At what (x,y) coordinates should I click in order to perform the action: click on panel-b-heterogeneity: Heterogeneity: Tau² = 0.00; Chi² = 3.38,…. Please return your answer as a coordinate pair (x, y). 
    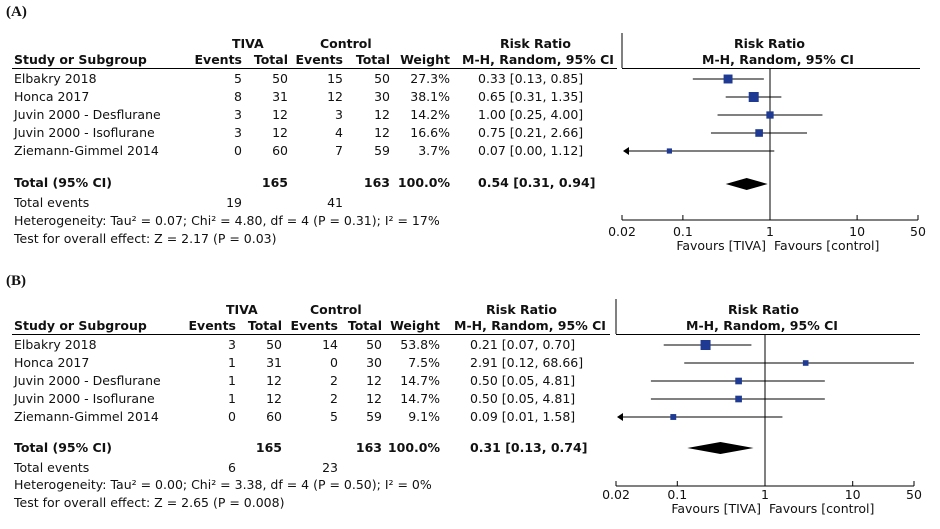
    Looking at the image, I should click on (223, 484).